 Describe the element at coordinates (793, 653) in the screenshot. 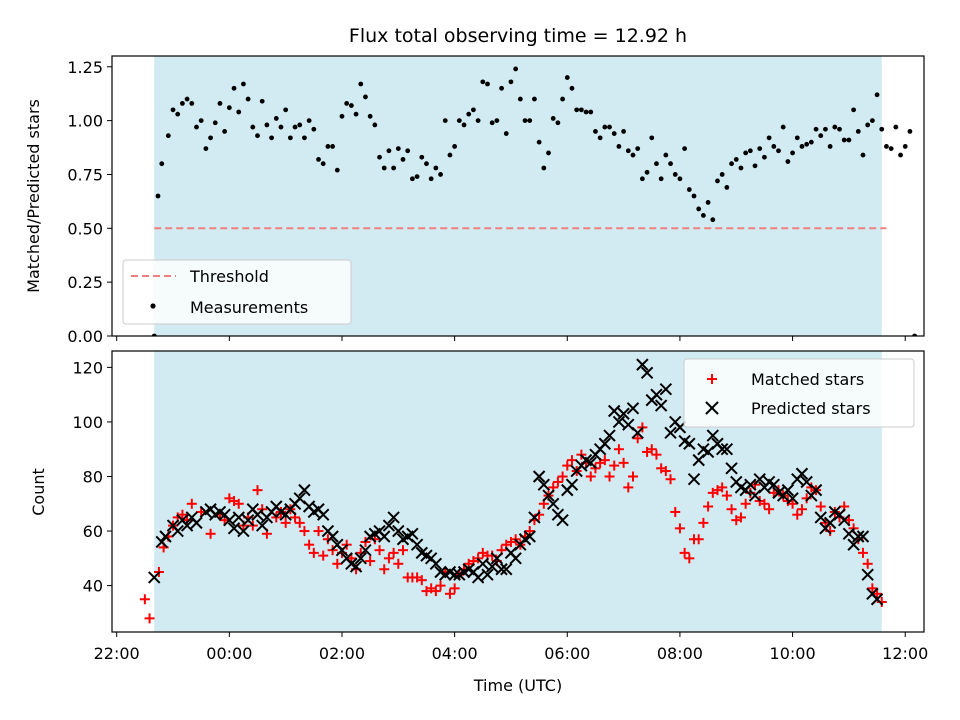

I see `x-tick-label: 10:00` at that location.